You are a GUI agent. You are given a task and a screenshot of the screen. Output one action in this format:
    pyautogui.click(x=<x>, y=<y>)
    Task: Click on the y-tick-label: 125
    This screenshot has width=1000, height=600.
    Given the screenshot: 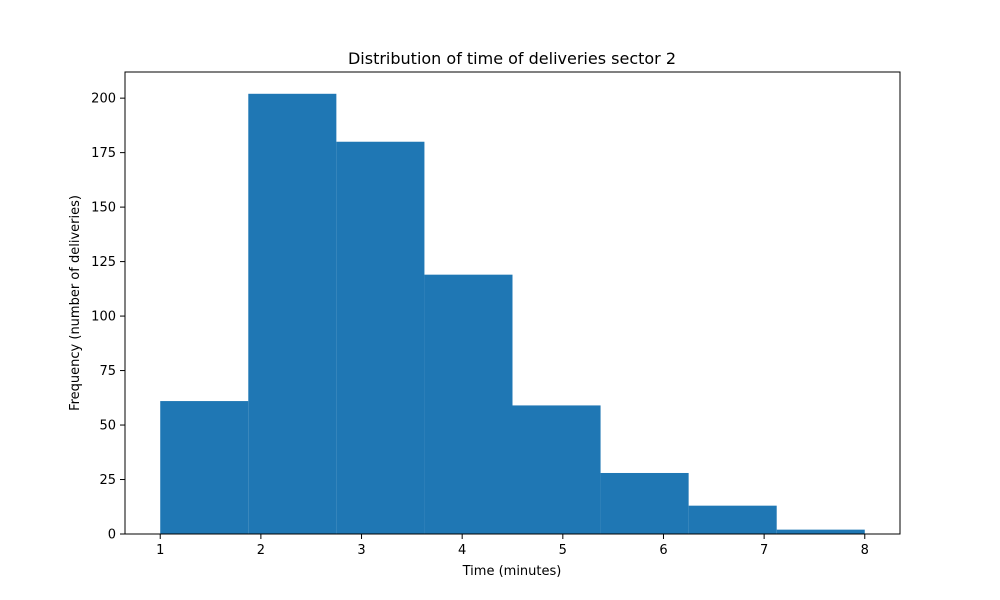 What is the action you would take?
    pyautogui.click(x=103, y=262)
    